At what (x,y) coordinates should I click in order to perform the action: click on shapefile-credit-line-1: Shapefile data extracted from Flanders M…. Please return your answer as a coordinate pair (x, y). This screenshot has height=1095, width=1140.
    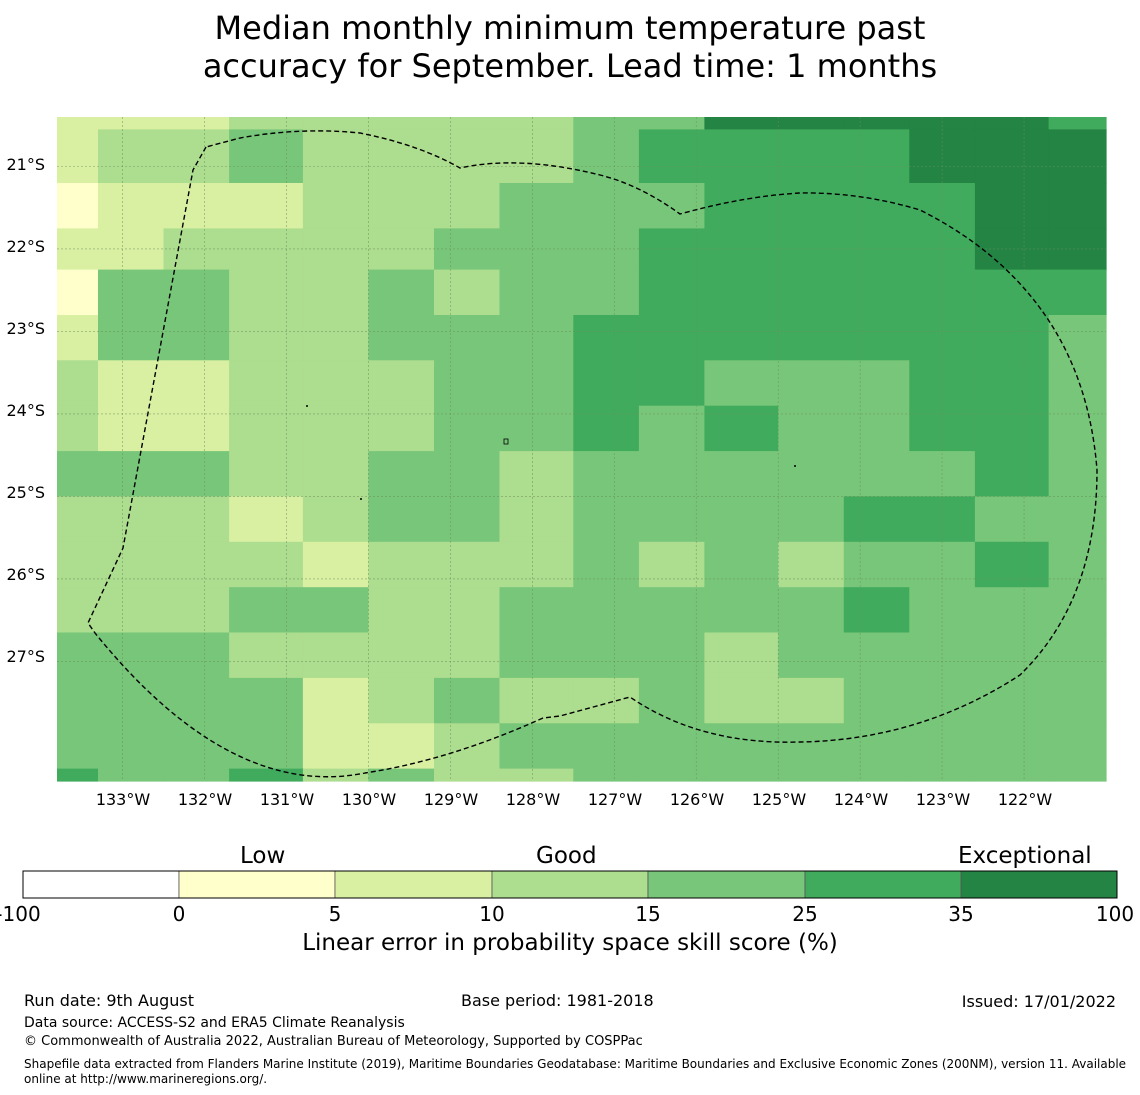
    Looking at the image, I should click on (575, 1064).